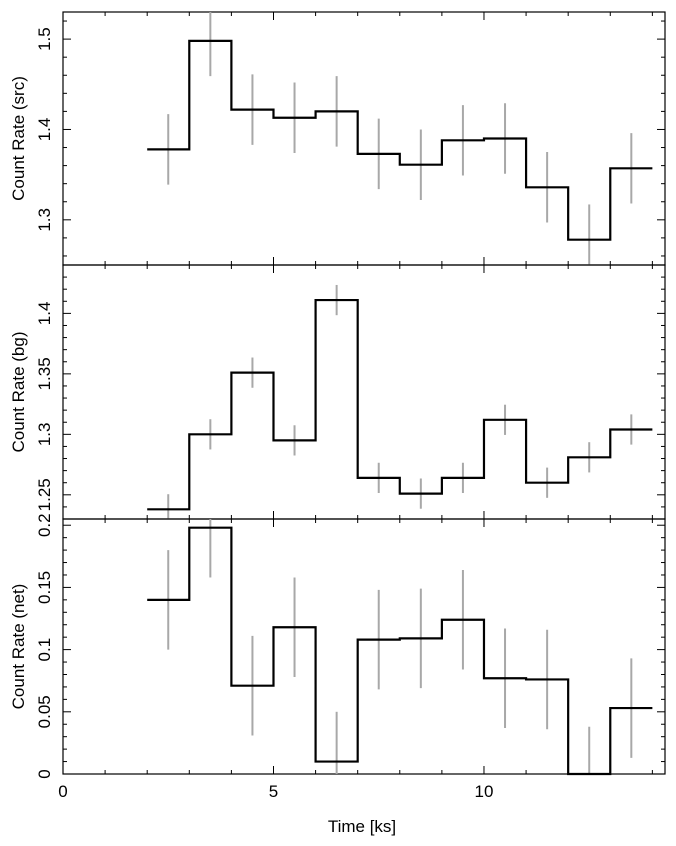 This screenshot has width=676, height=846. I want to click on y-axis-label: Count Rate (bg), so click(18, 392).